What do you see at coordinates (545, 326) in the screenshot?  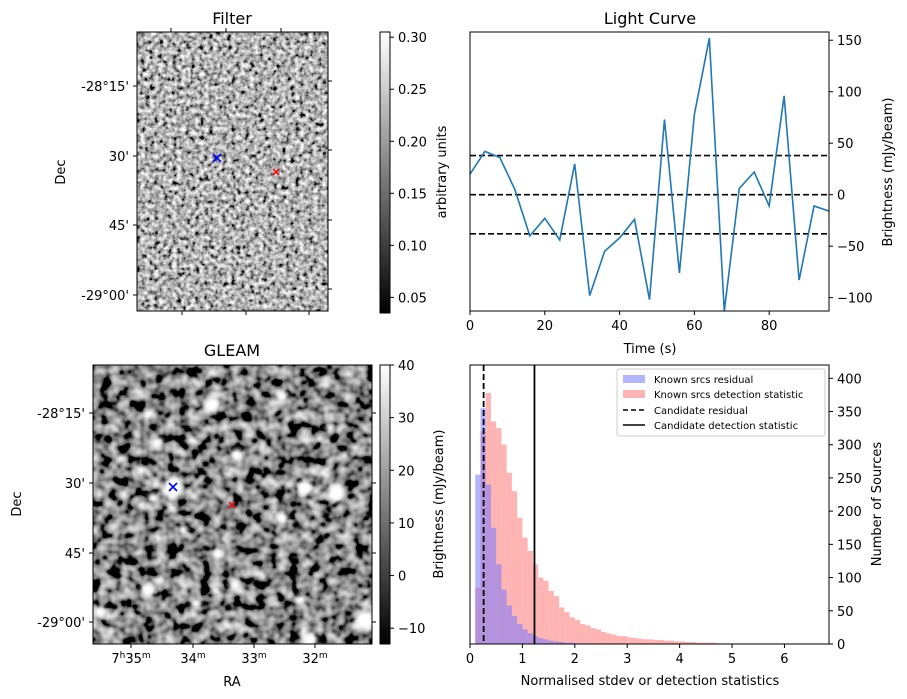 I see `x-tick-label: 20` at bounding box center [545, 326].